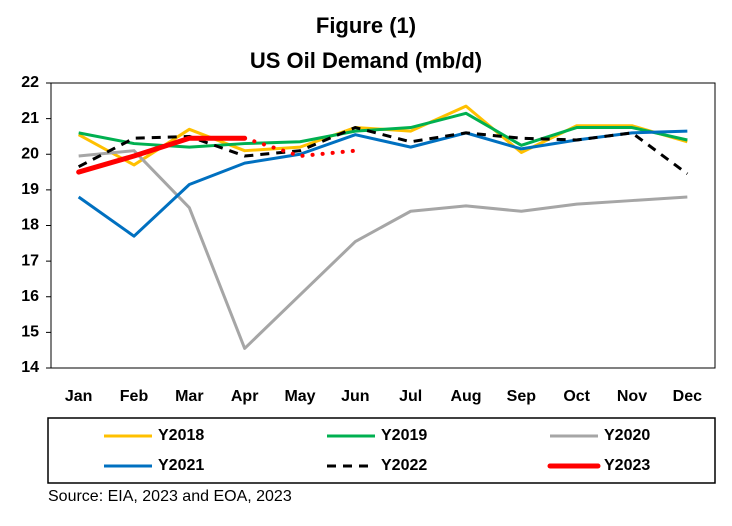 This screenshot has width=732, height=526. I want to click on x-tick-label: Aug, so click(465, 396).